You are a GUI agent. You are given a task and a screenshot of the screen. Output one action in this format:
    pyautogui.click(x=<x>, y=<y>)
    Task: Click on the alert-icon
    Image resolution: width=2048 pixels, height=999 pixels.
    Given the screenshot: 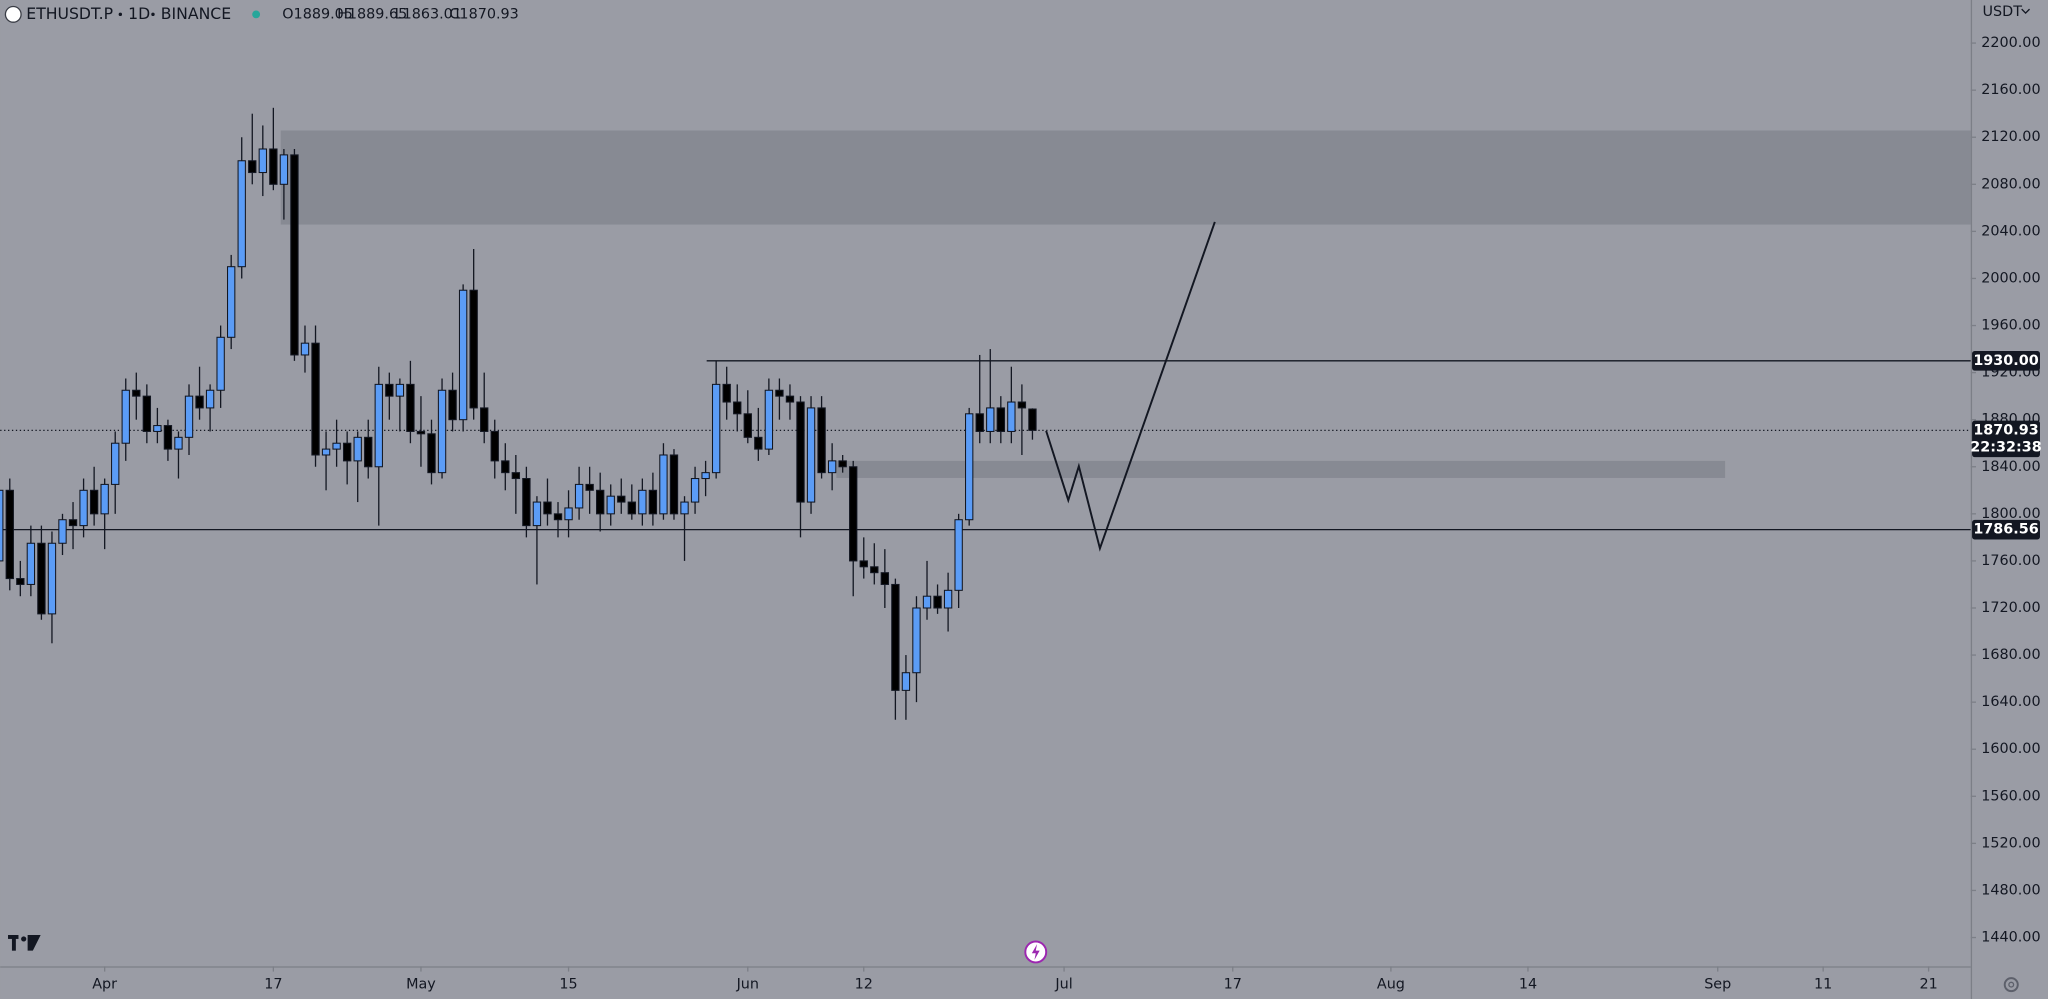 What is the action you would take?
    pyautogui.click(x=1036, y=952)
    